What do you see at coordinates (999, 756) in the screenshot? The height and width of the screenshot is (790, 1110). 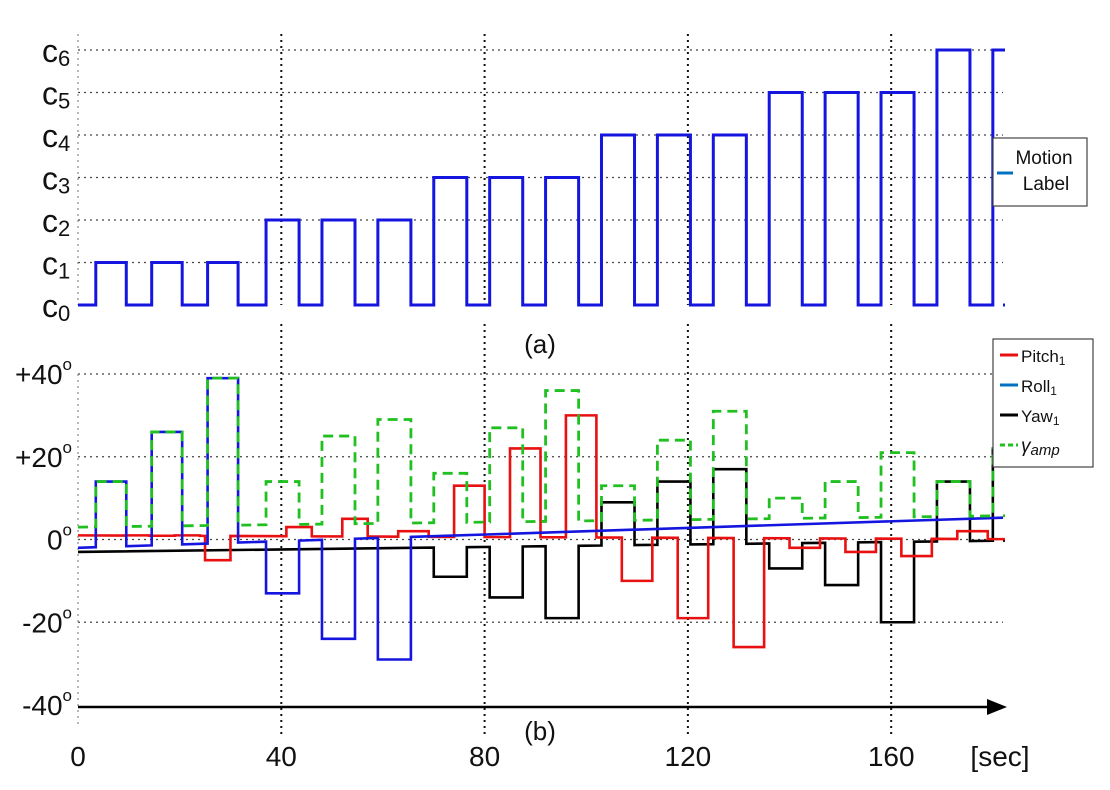 I see `x-axis-label: [sec]` at bounding box center [999, 756].